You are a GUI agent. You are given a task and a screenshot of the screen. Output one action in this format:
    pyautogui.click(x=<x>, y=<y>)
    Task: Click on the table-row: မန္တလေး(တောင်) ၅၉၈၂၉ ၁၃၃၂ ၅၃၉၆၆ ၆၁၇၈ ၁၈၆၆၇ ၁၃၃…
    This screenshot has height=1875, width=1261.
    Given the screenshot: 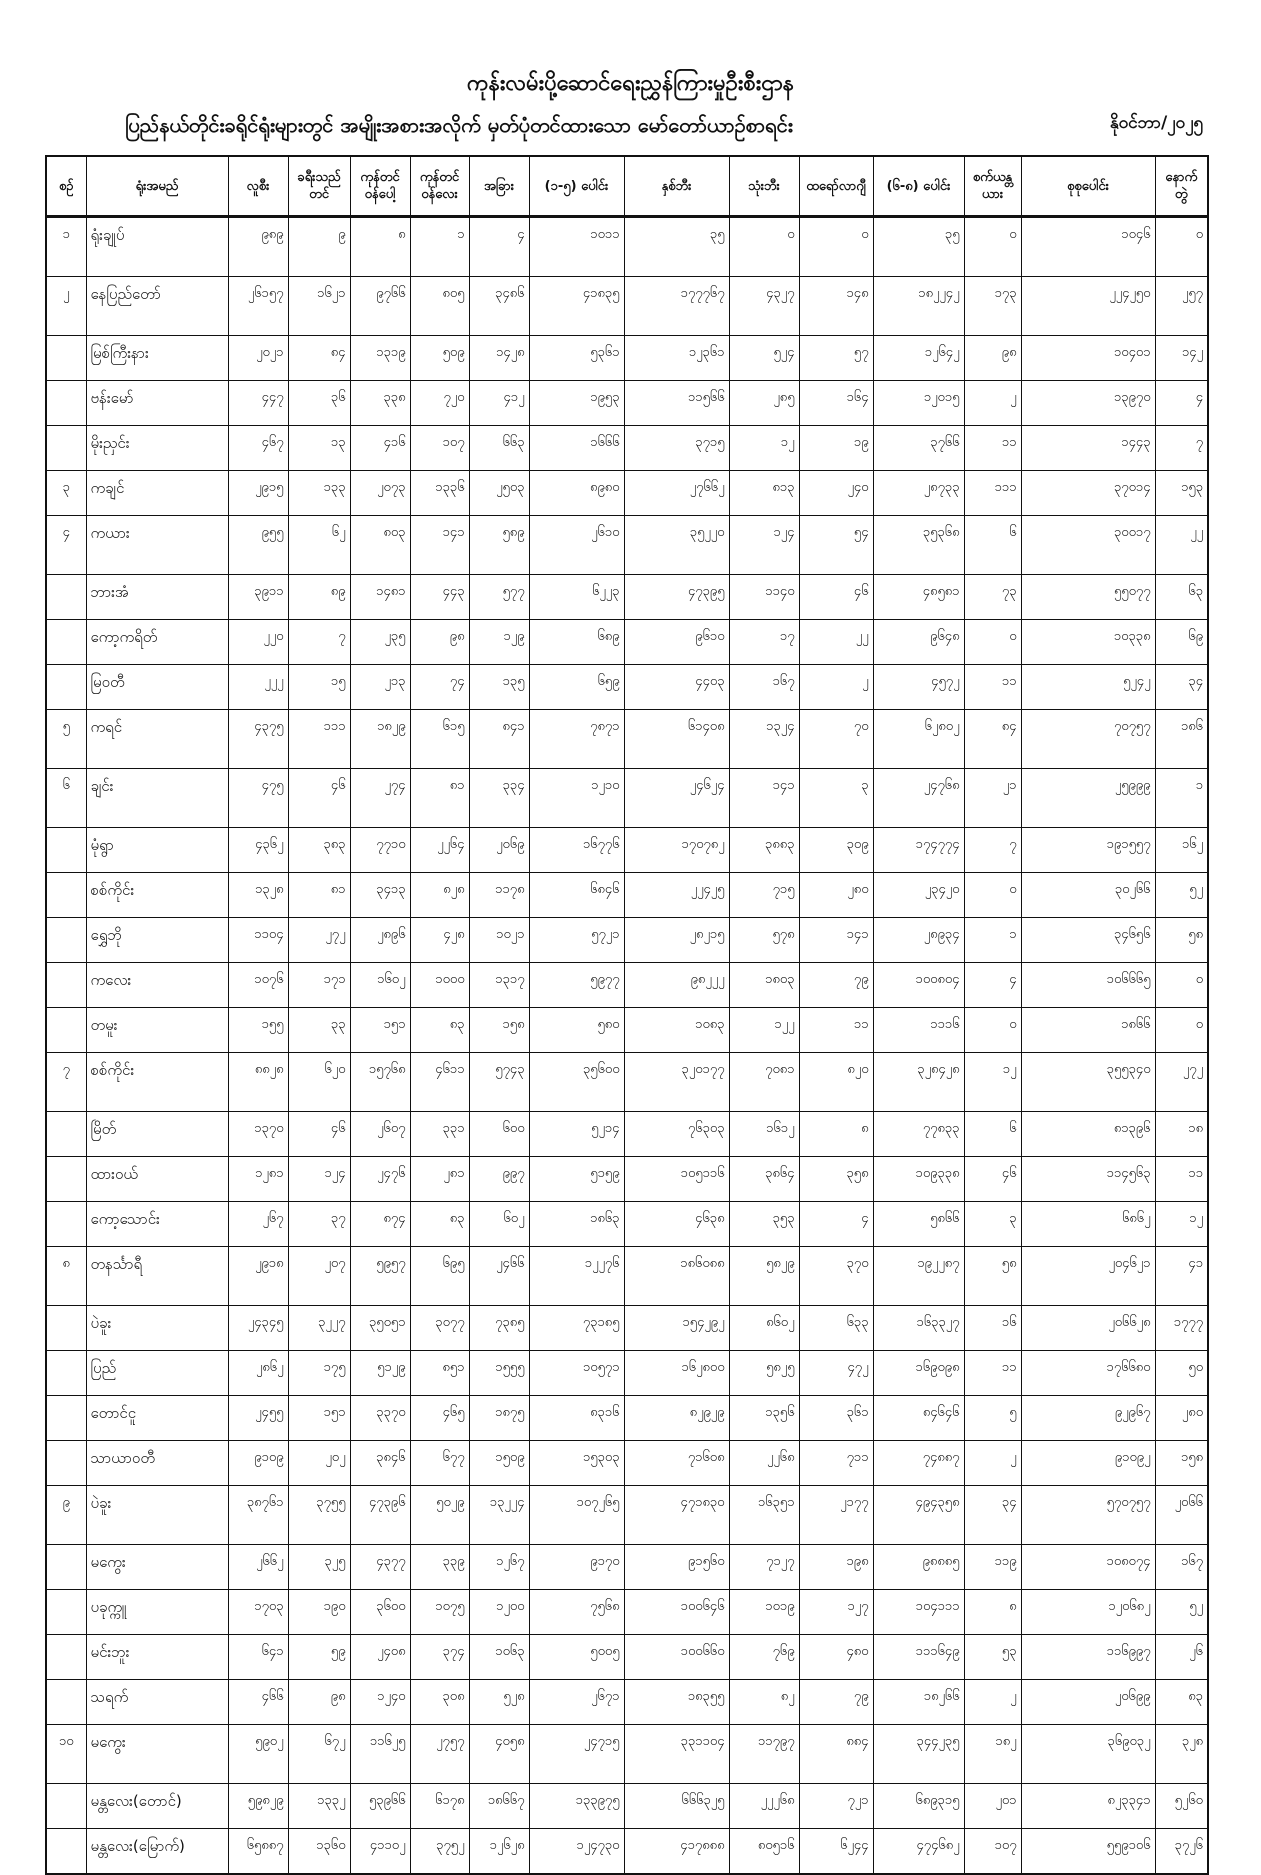 What is the action you would take?
    pyautogui.click(x=627, y=1806)
    